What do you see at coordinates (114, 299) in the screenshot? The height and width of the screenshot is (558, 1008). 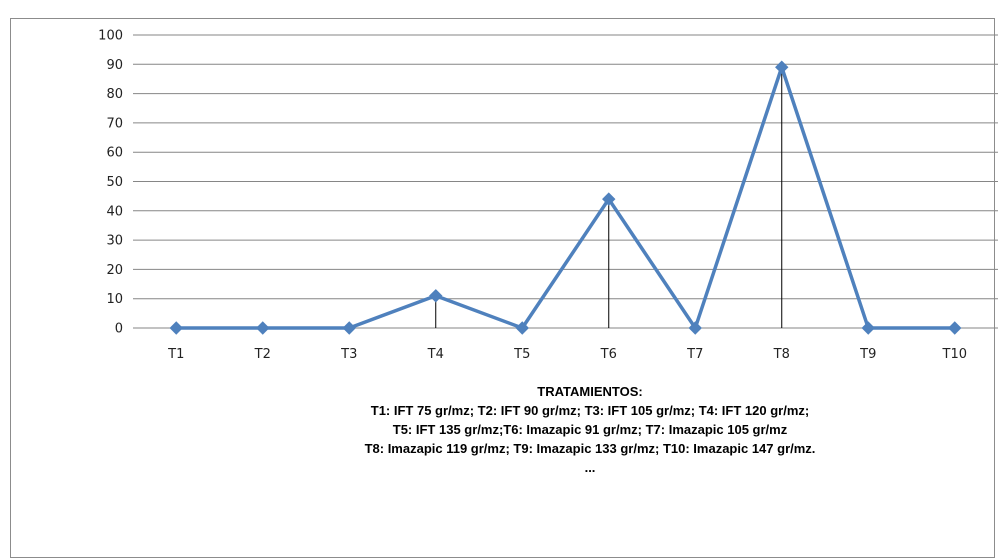 I see `y-tick-label: 10` at bounding box center [114, 299].